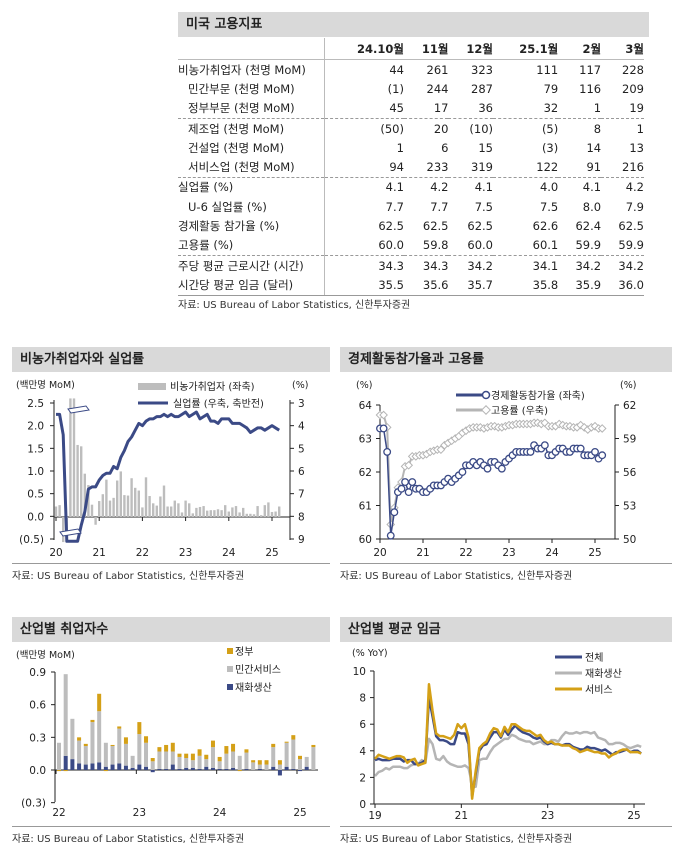  Describe the element at coordinates (426, 265) in the screenshot. I see `cell-value: 34.3` at that location.